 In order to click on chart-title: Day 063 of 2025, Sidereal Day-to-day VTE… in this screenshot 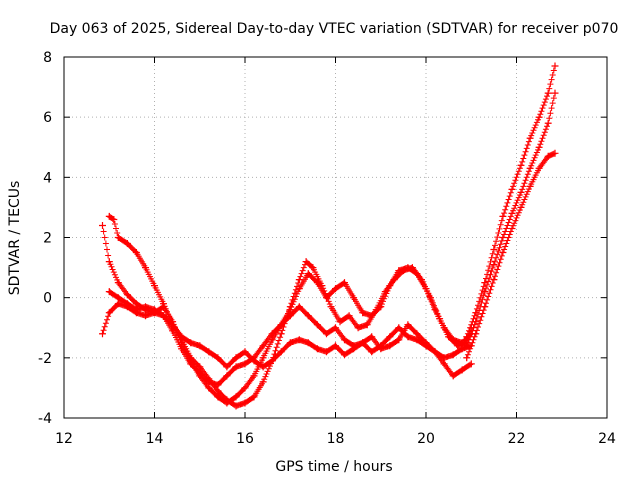, I will do `click(334, 29)`.